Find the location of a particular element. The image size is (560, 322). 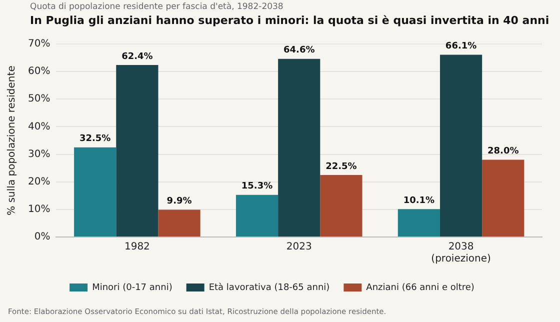

data-label: 15.3% is located at coordinates (257, 187).